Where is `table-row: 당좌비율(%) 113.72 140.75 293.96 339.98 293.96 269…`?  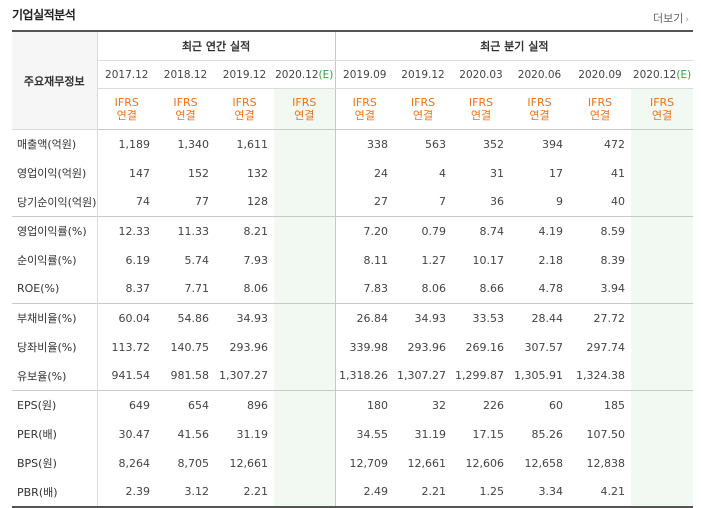 table-row: 당좌비율(%) 113.72 140.75 293.96 339.98 293.96 269… is located at coordinates (353, 347).